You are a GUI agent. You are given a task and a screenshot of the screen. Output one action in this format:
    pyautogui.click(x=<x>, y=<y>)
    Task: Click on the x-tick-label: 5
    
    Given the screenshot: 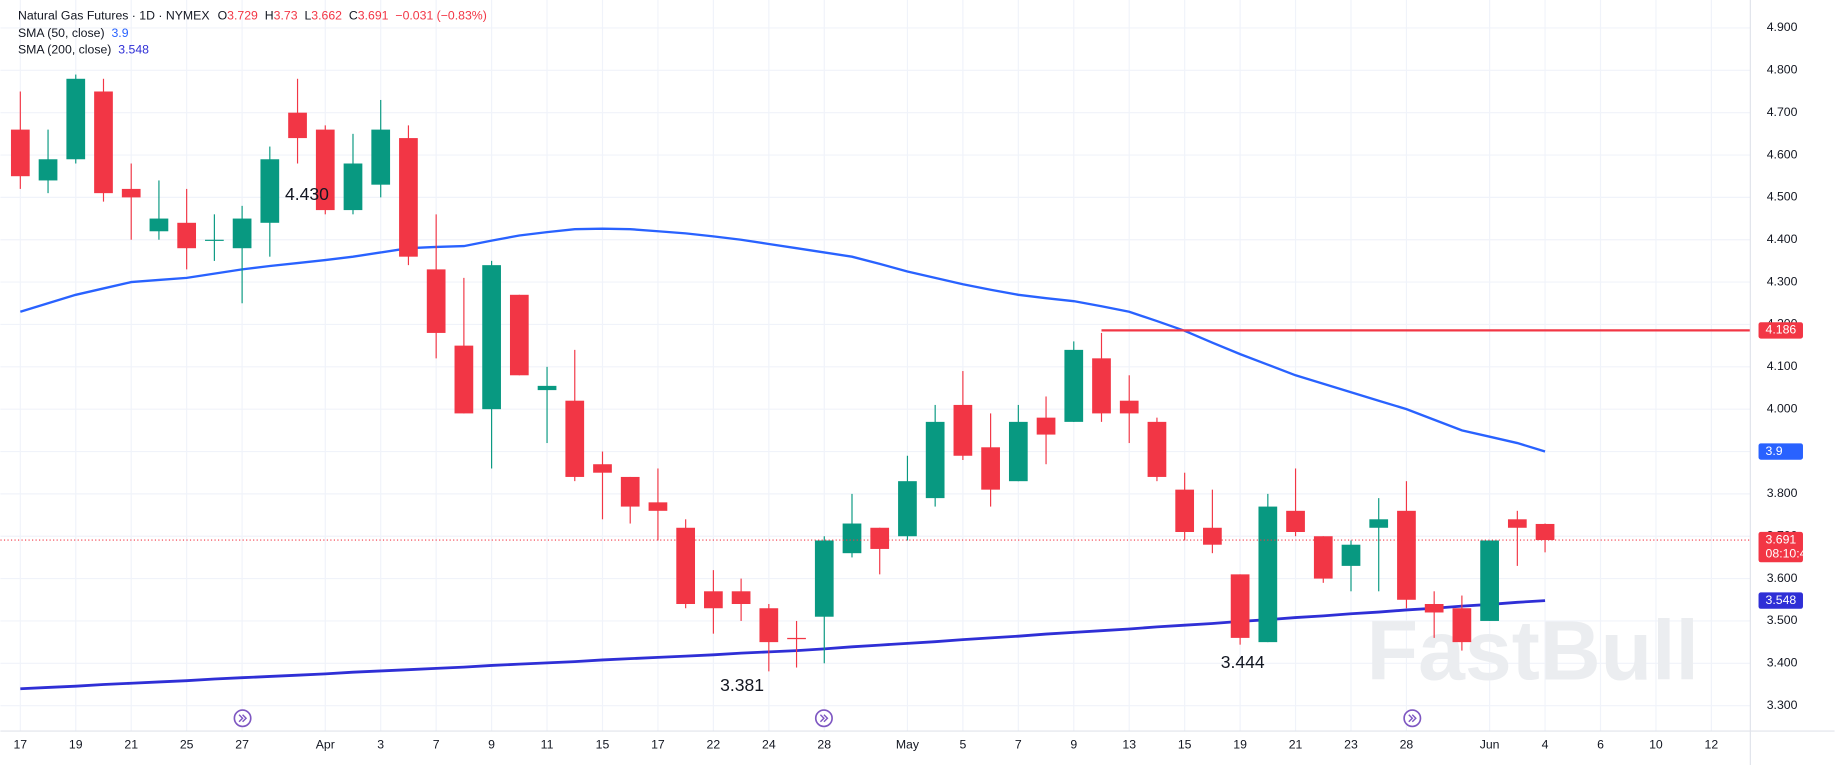 What is the action you would take?
    pyautogui.click(x=962, y=744)
    